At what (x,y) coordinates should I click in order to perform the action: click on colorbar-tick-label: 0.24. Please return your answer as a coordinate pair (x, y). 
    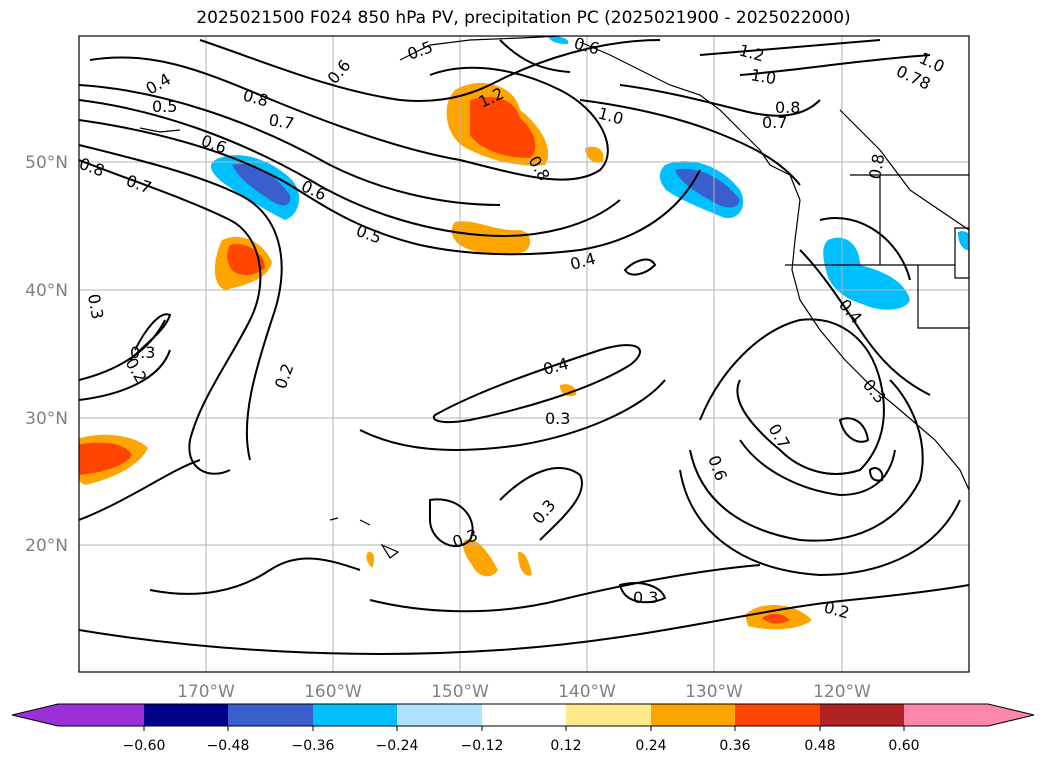
    Looking at the image, I should click on (650, 746).